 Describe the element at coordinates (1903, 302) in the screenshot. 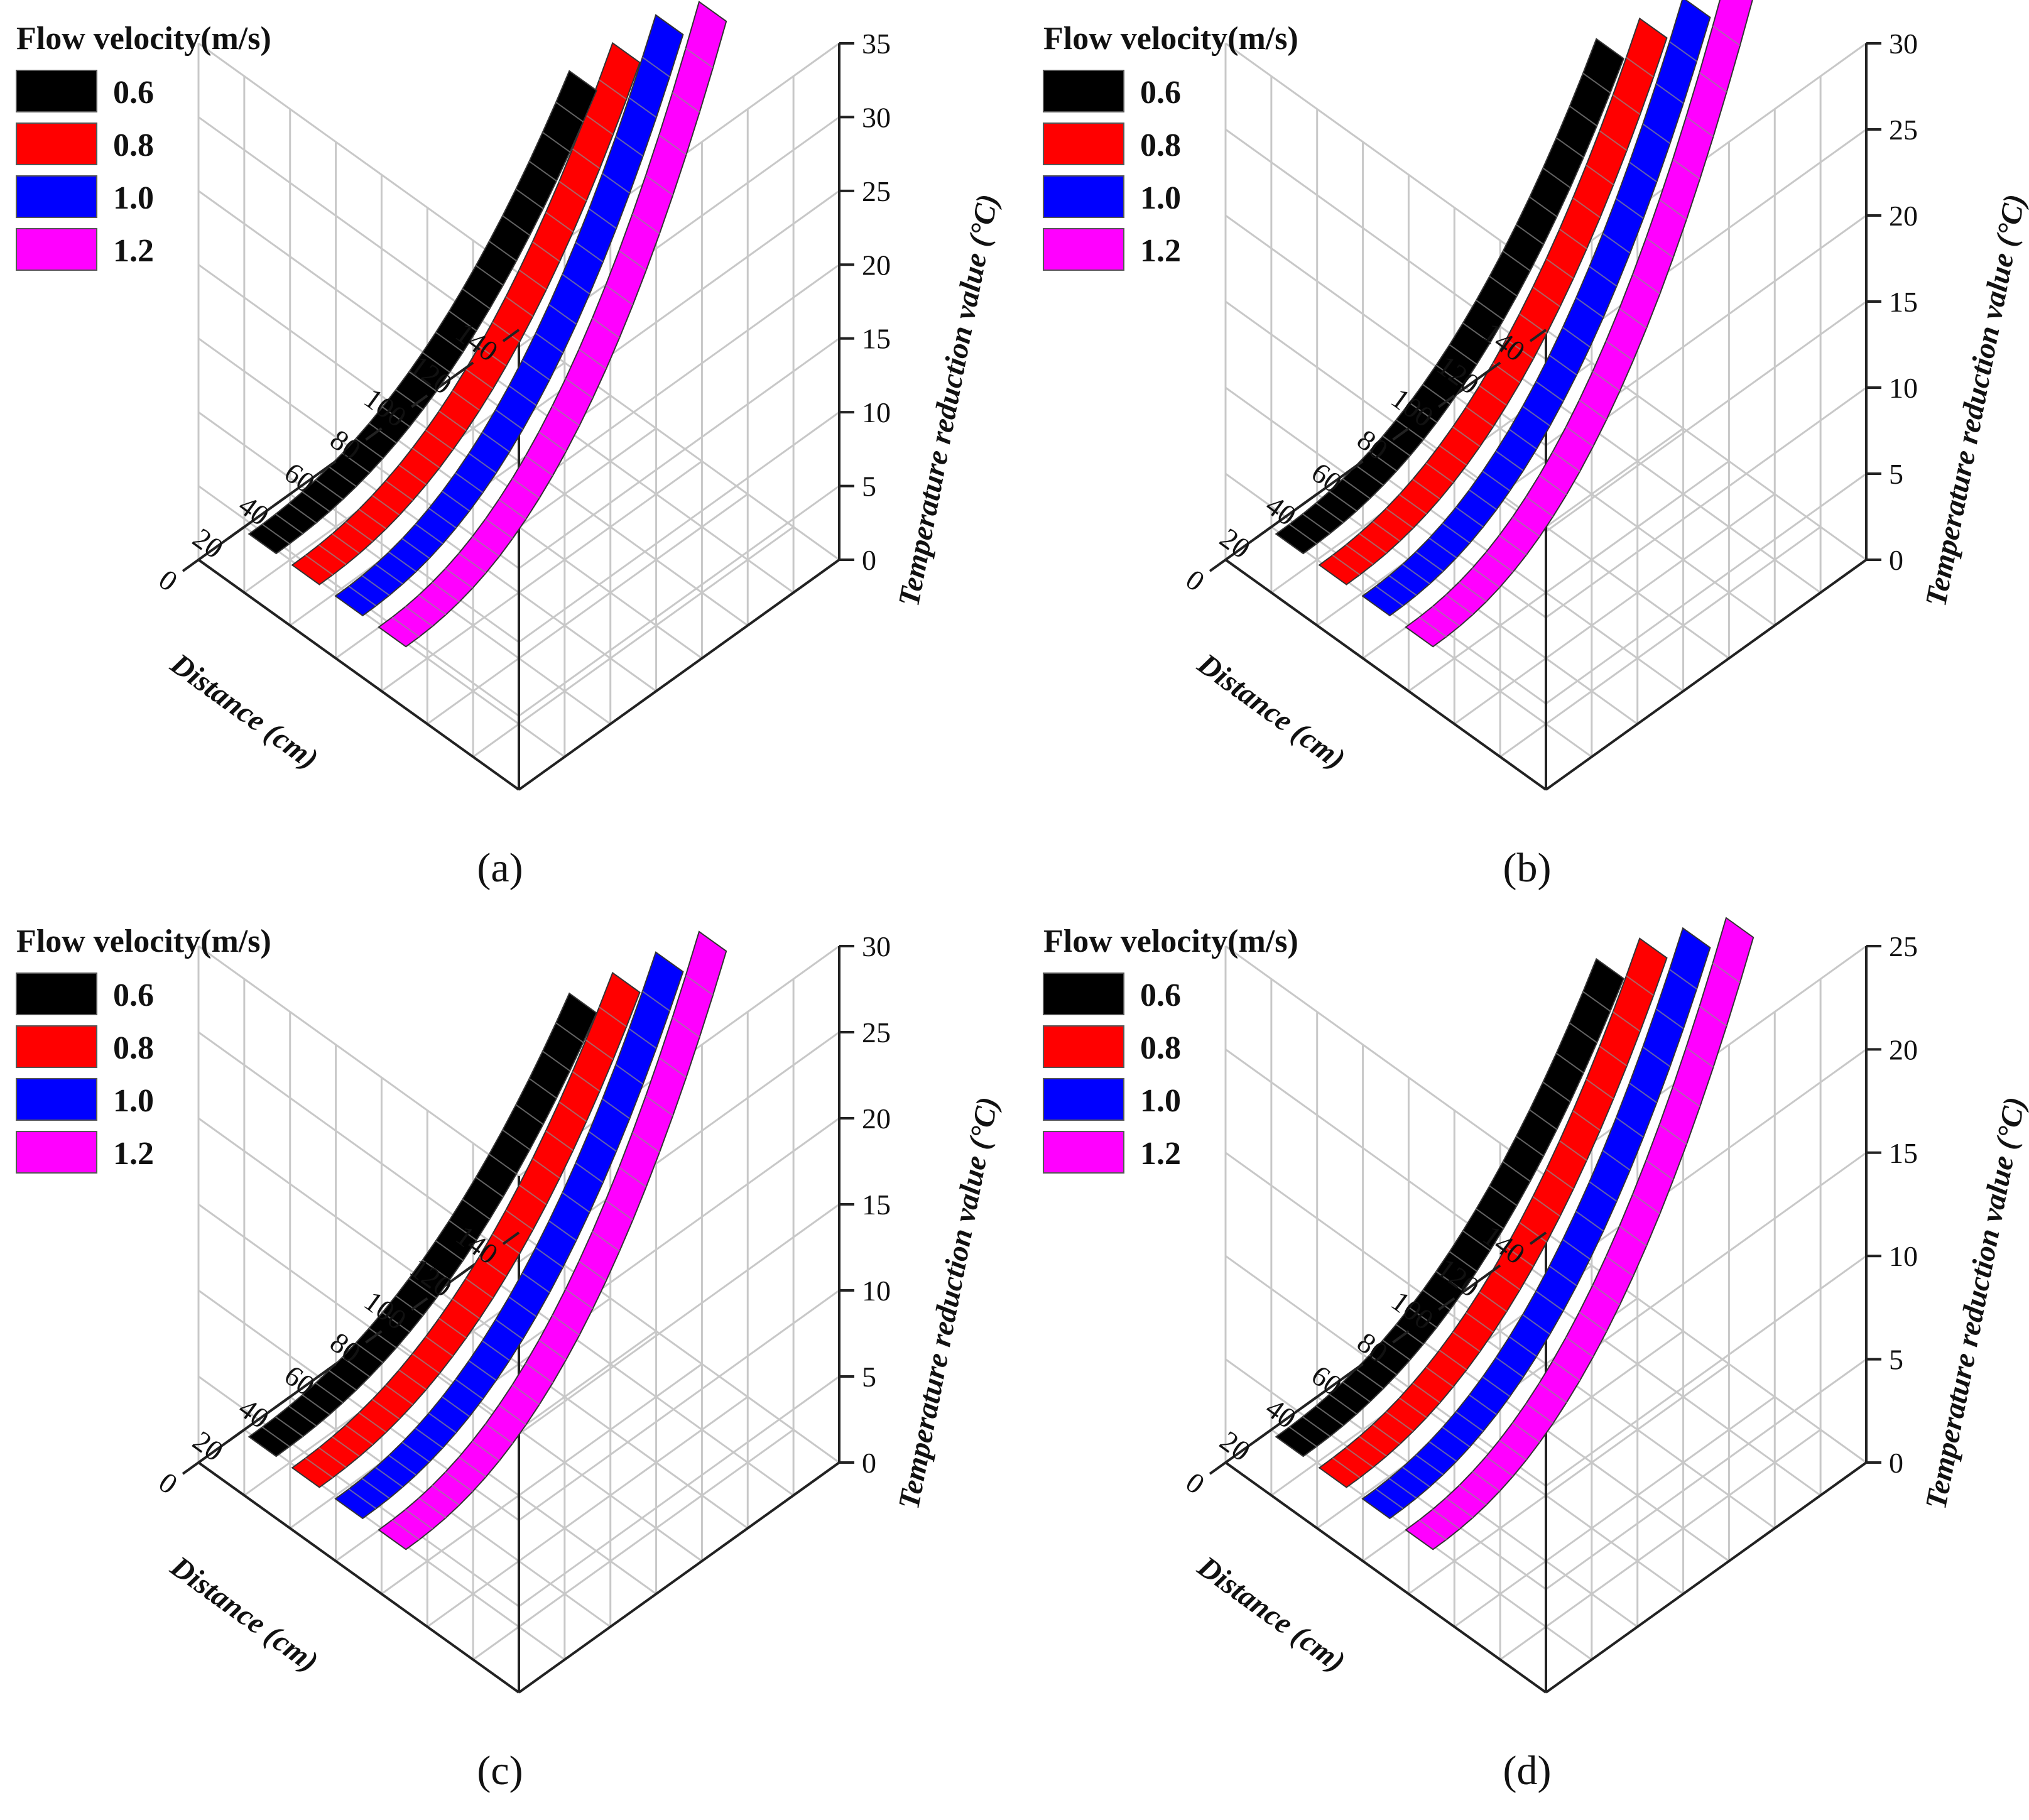

I see `temperature-tick-label: 15` at that location.